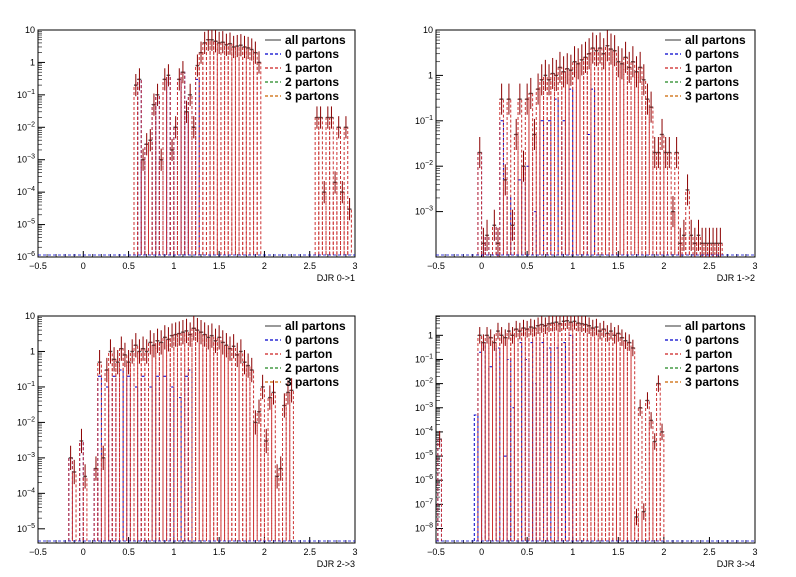  Describe the element at coordinates (26, 528) in the screenshot. I see `y-tick-label: 10⁻⁵` at that location.